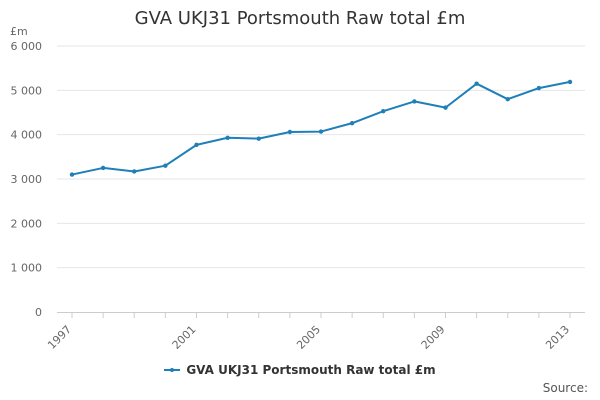 The width and height of the screenshot is (600, 400). I want to click on x-tick-label: 2009, so click(433, 337).